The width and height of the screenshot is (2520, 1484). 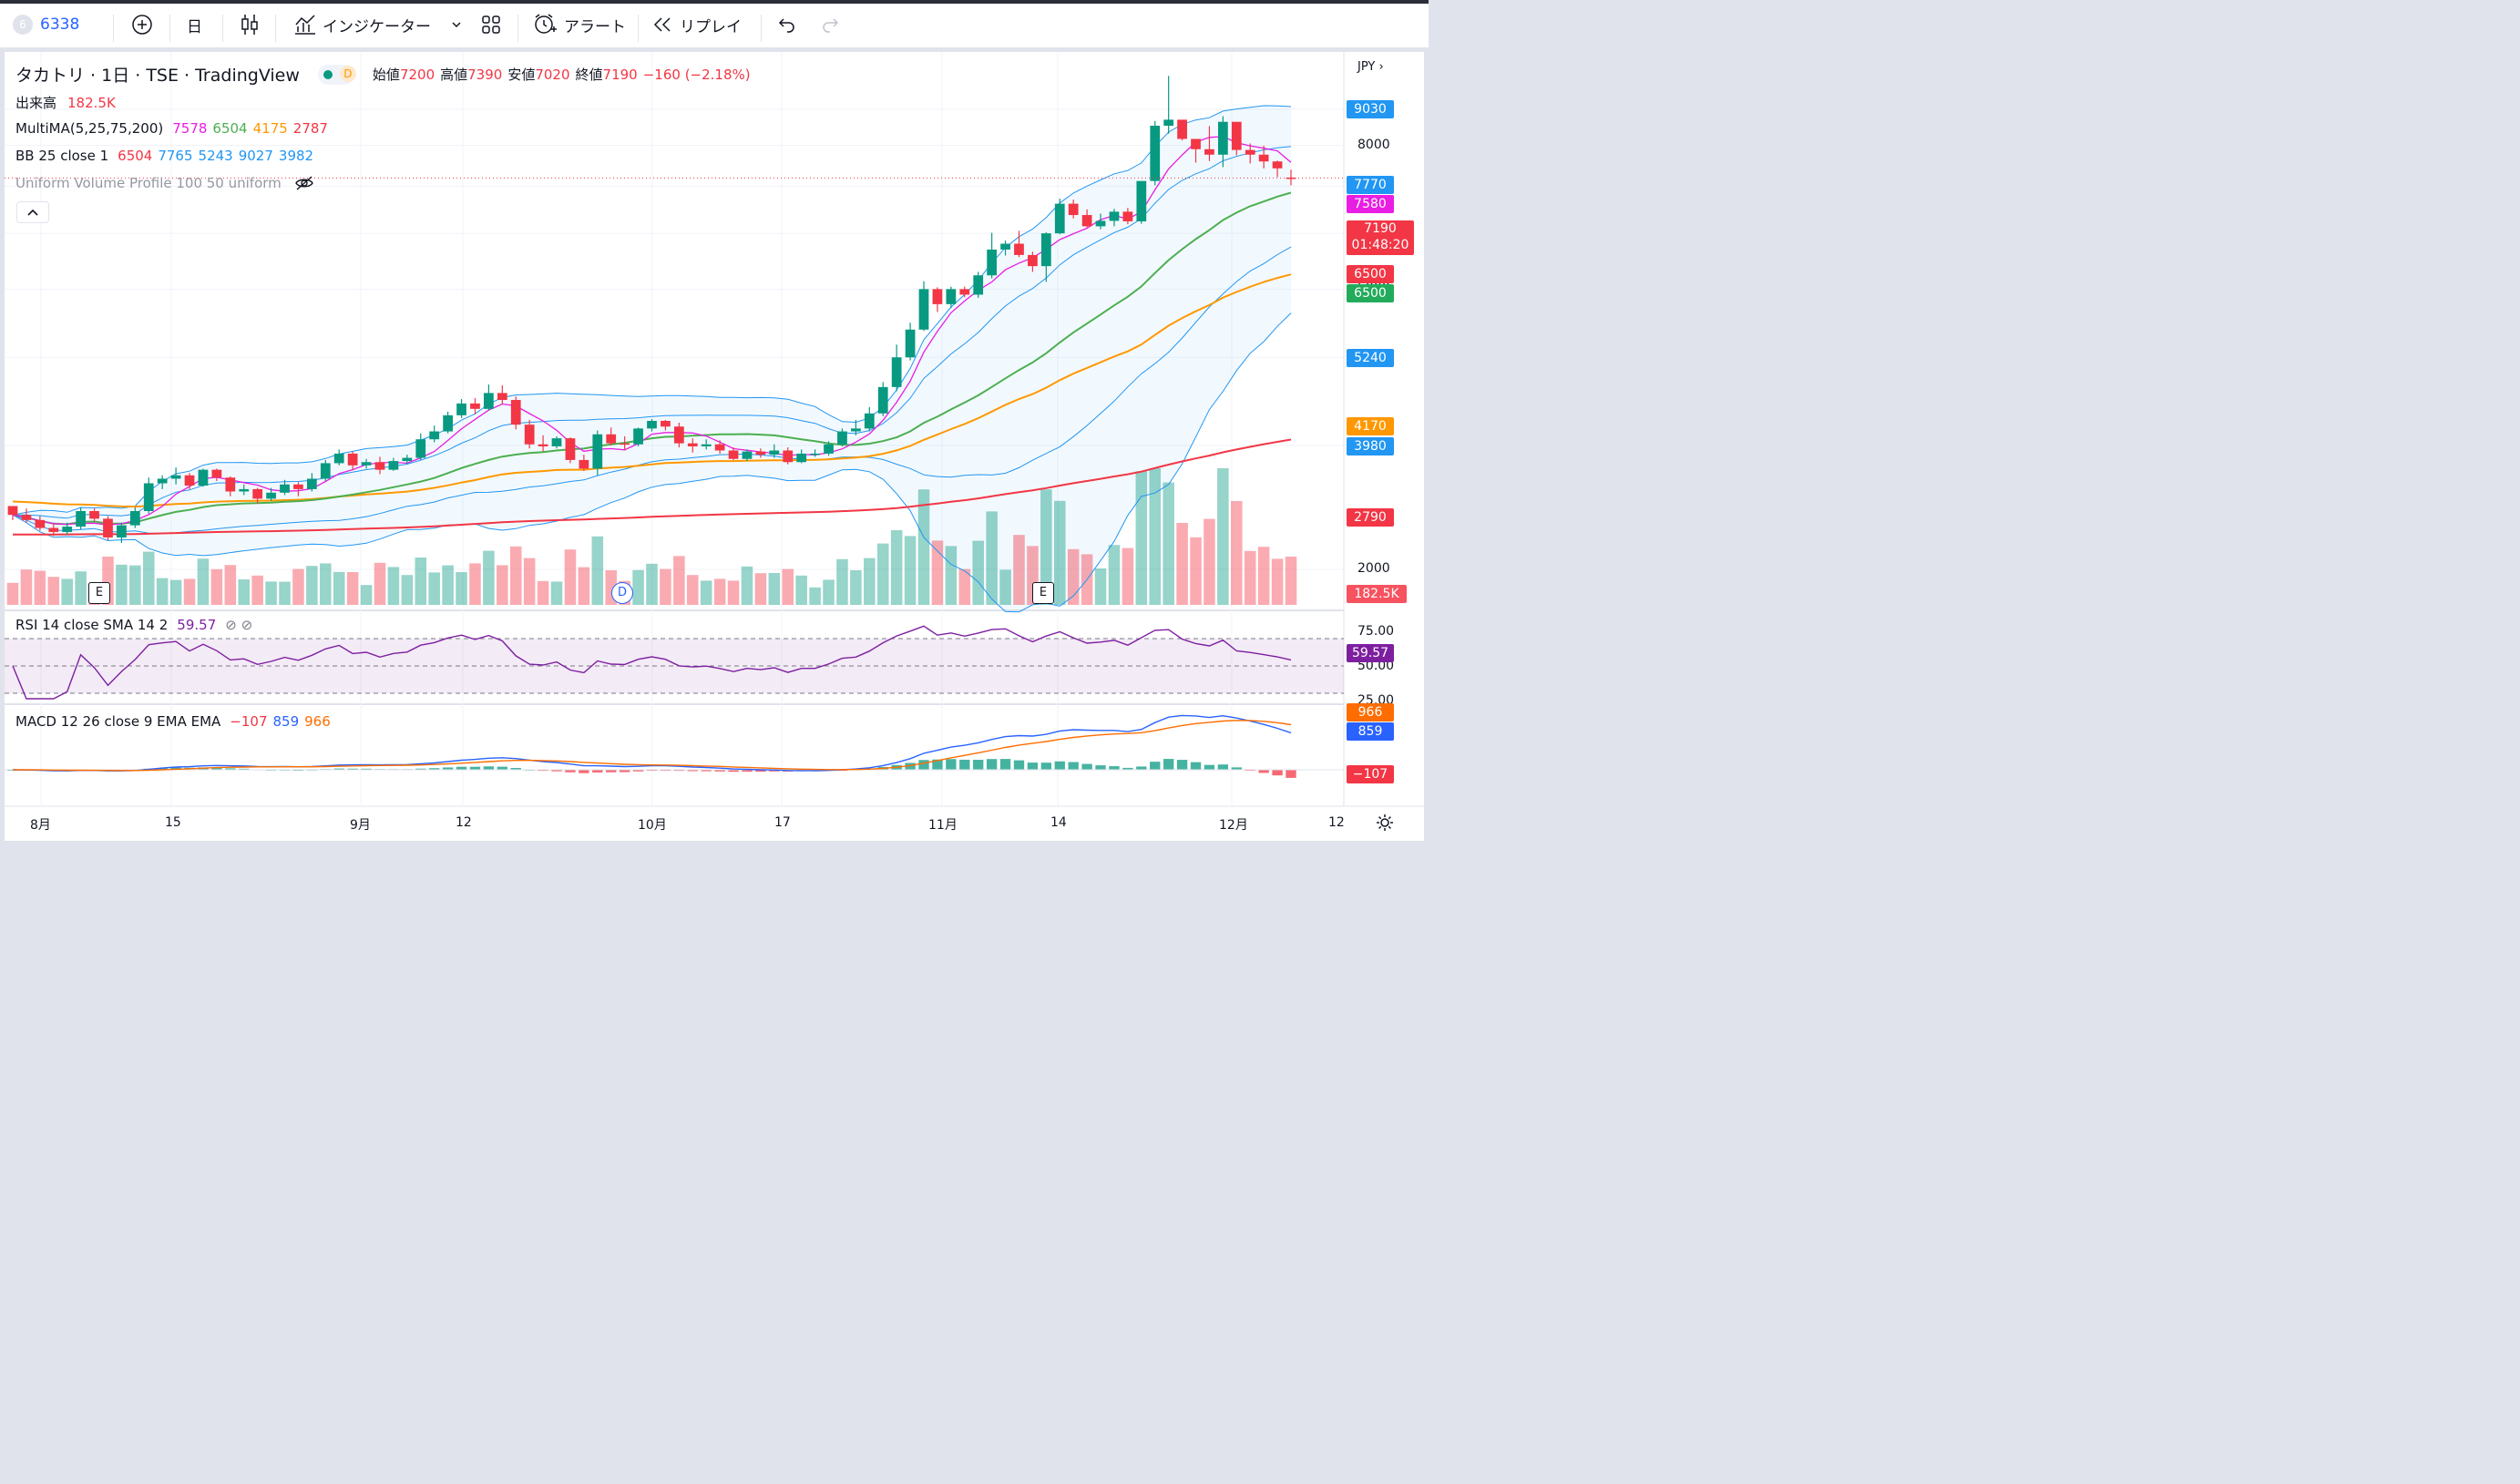 What do you see at coordinates (622, 593) in the screenshot?
I see `dividend-marker: D` at bounding box center [622, 593].